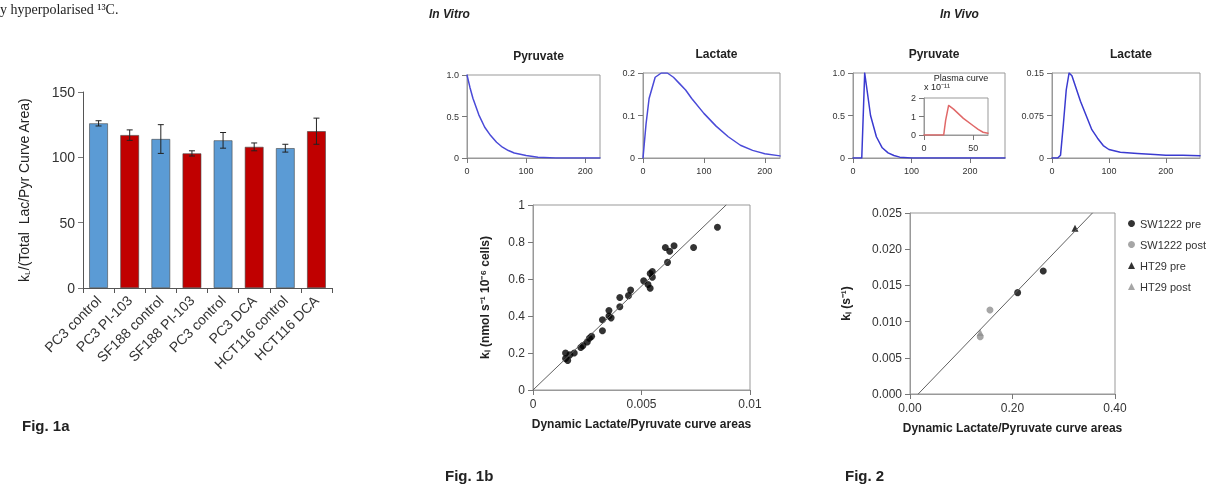 The height and width of the screenshot is (491, 1230). I want to click on y-tick-label: 2, so click(913, 98).